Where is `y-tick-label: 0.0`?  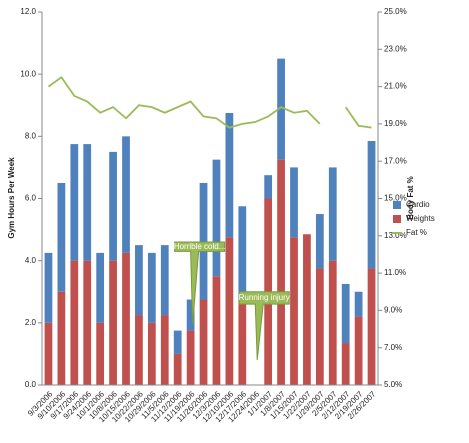
y-tick-label: 0.0 is located at coordinates (31, 384).